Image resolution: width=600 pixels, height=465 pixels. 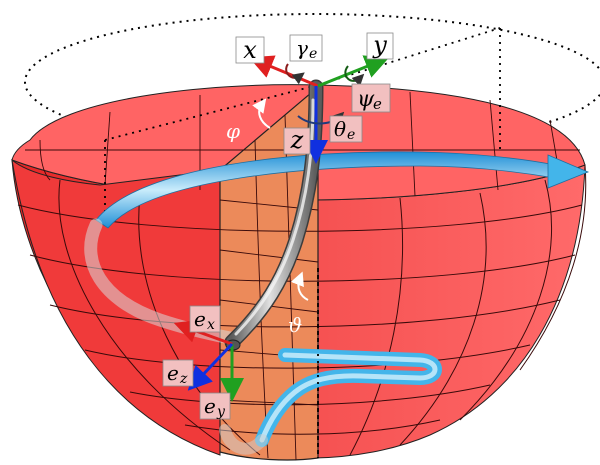 What do you see at coordinates (340, 129) in the screenshot?
I see `label-theta: θ` at bounding box center [340, 129].